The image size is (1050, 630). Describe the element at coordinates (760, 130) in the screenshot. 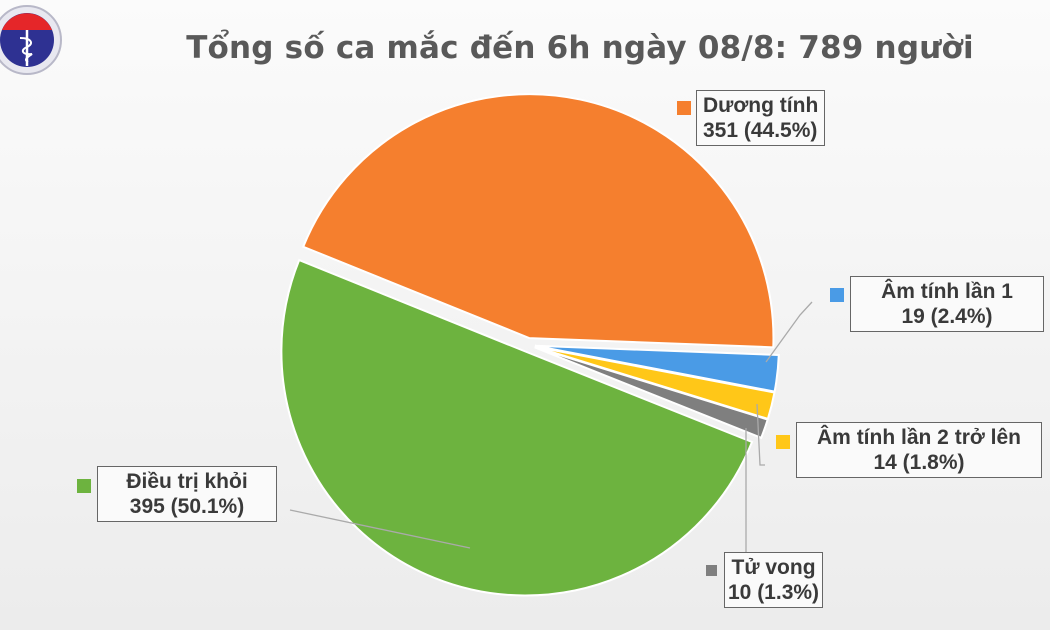

I see `label-value: 351 (44.5%)` at that location.